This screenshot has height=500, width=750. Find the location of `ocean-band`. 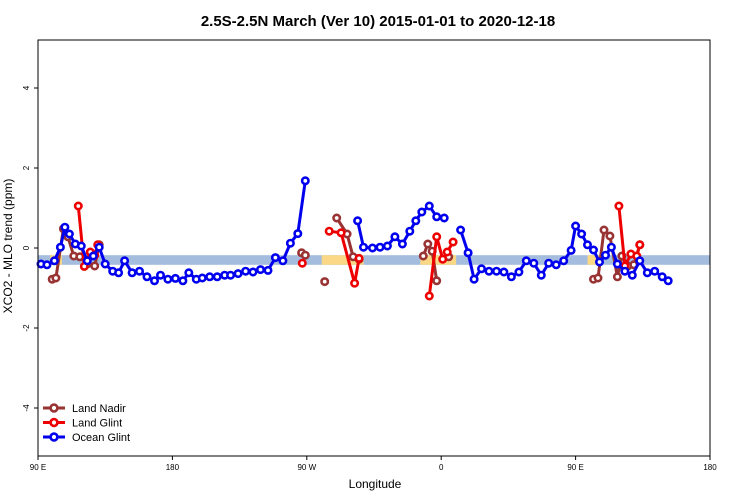

ocean-band is located at coordinates (374, 260).